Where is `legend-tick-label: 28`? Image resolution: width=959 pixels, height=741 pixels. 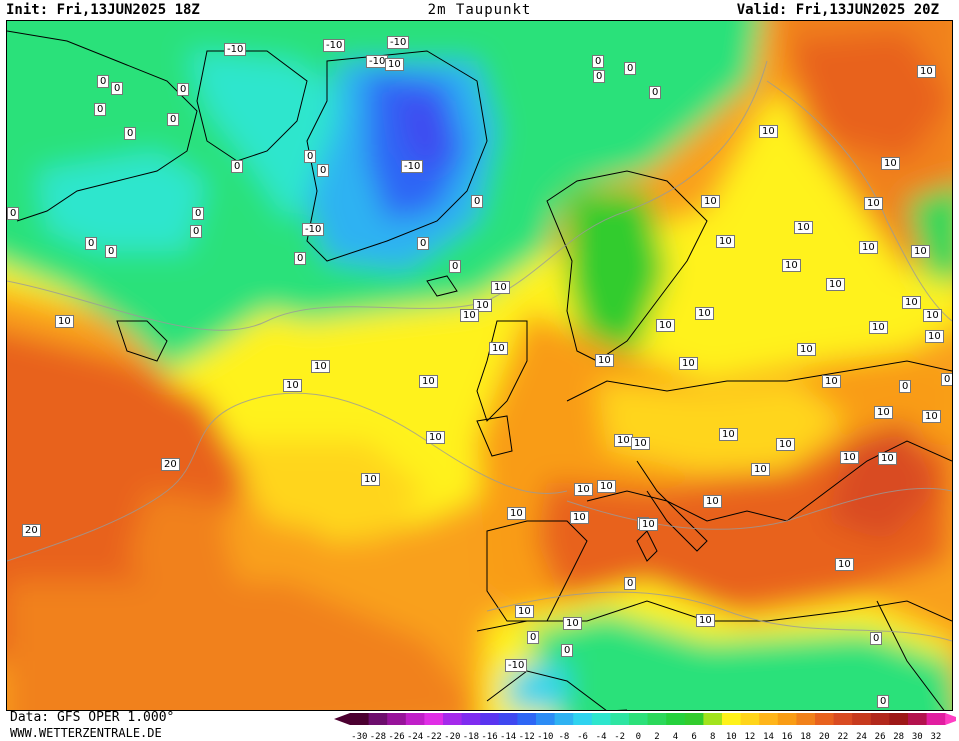 legend-tick-label: 28 is located at coordinates (898, 736).